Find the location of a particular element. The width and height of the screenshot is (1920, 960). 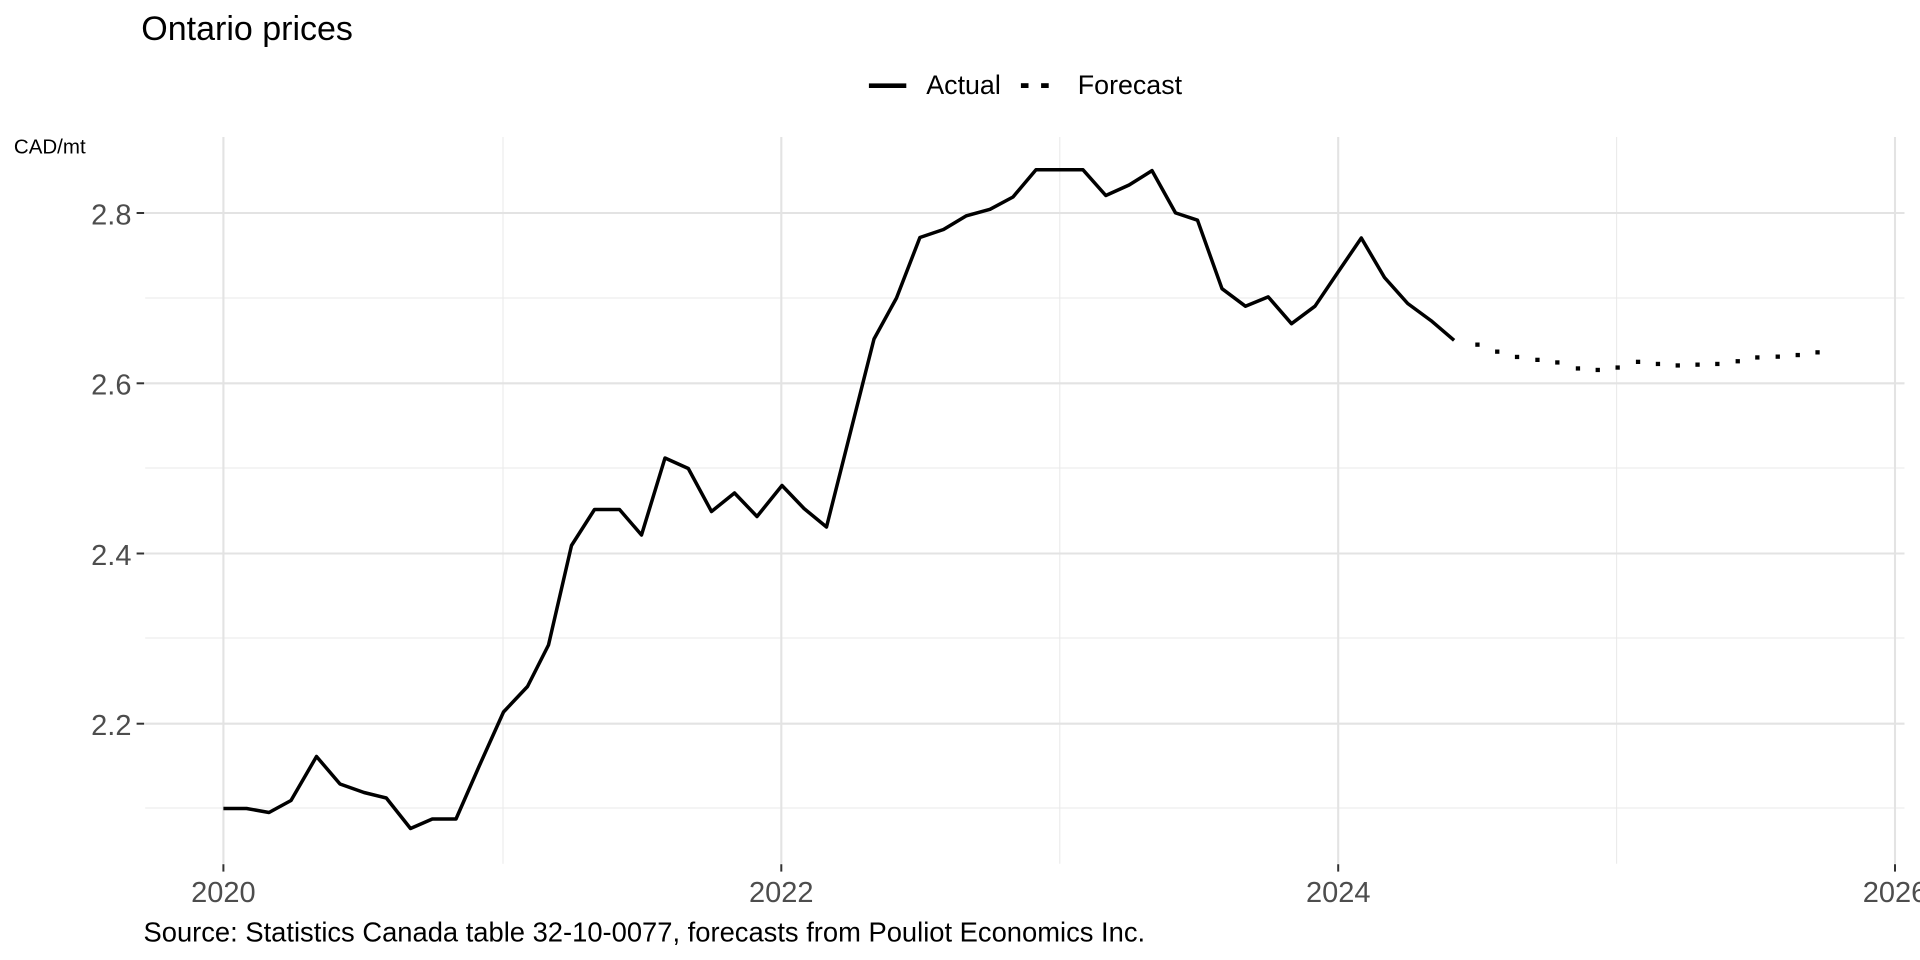

svg-text: Actual is located at coordinates (963, 85).